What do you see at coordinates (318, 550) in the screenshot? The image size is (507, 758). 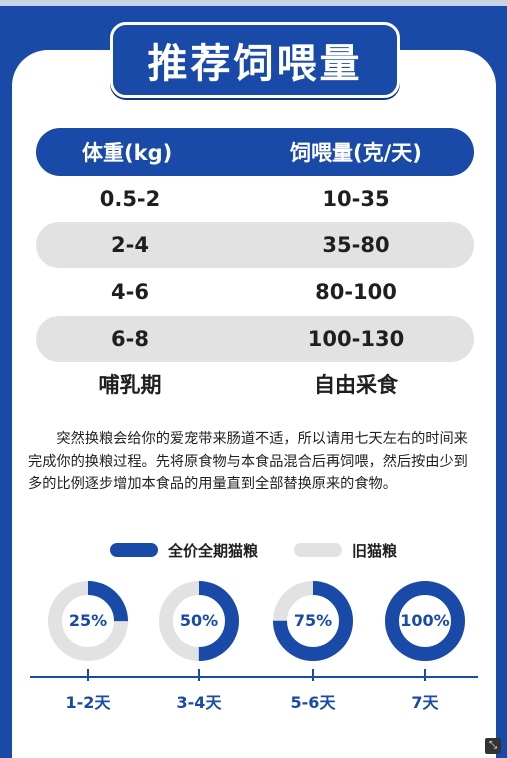 I see `old-food-swatch` at bounding box center [318, 550].